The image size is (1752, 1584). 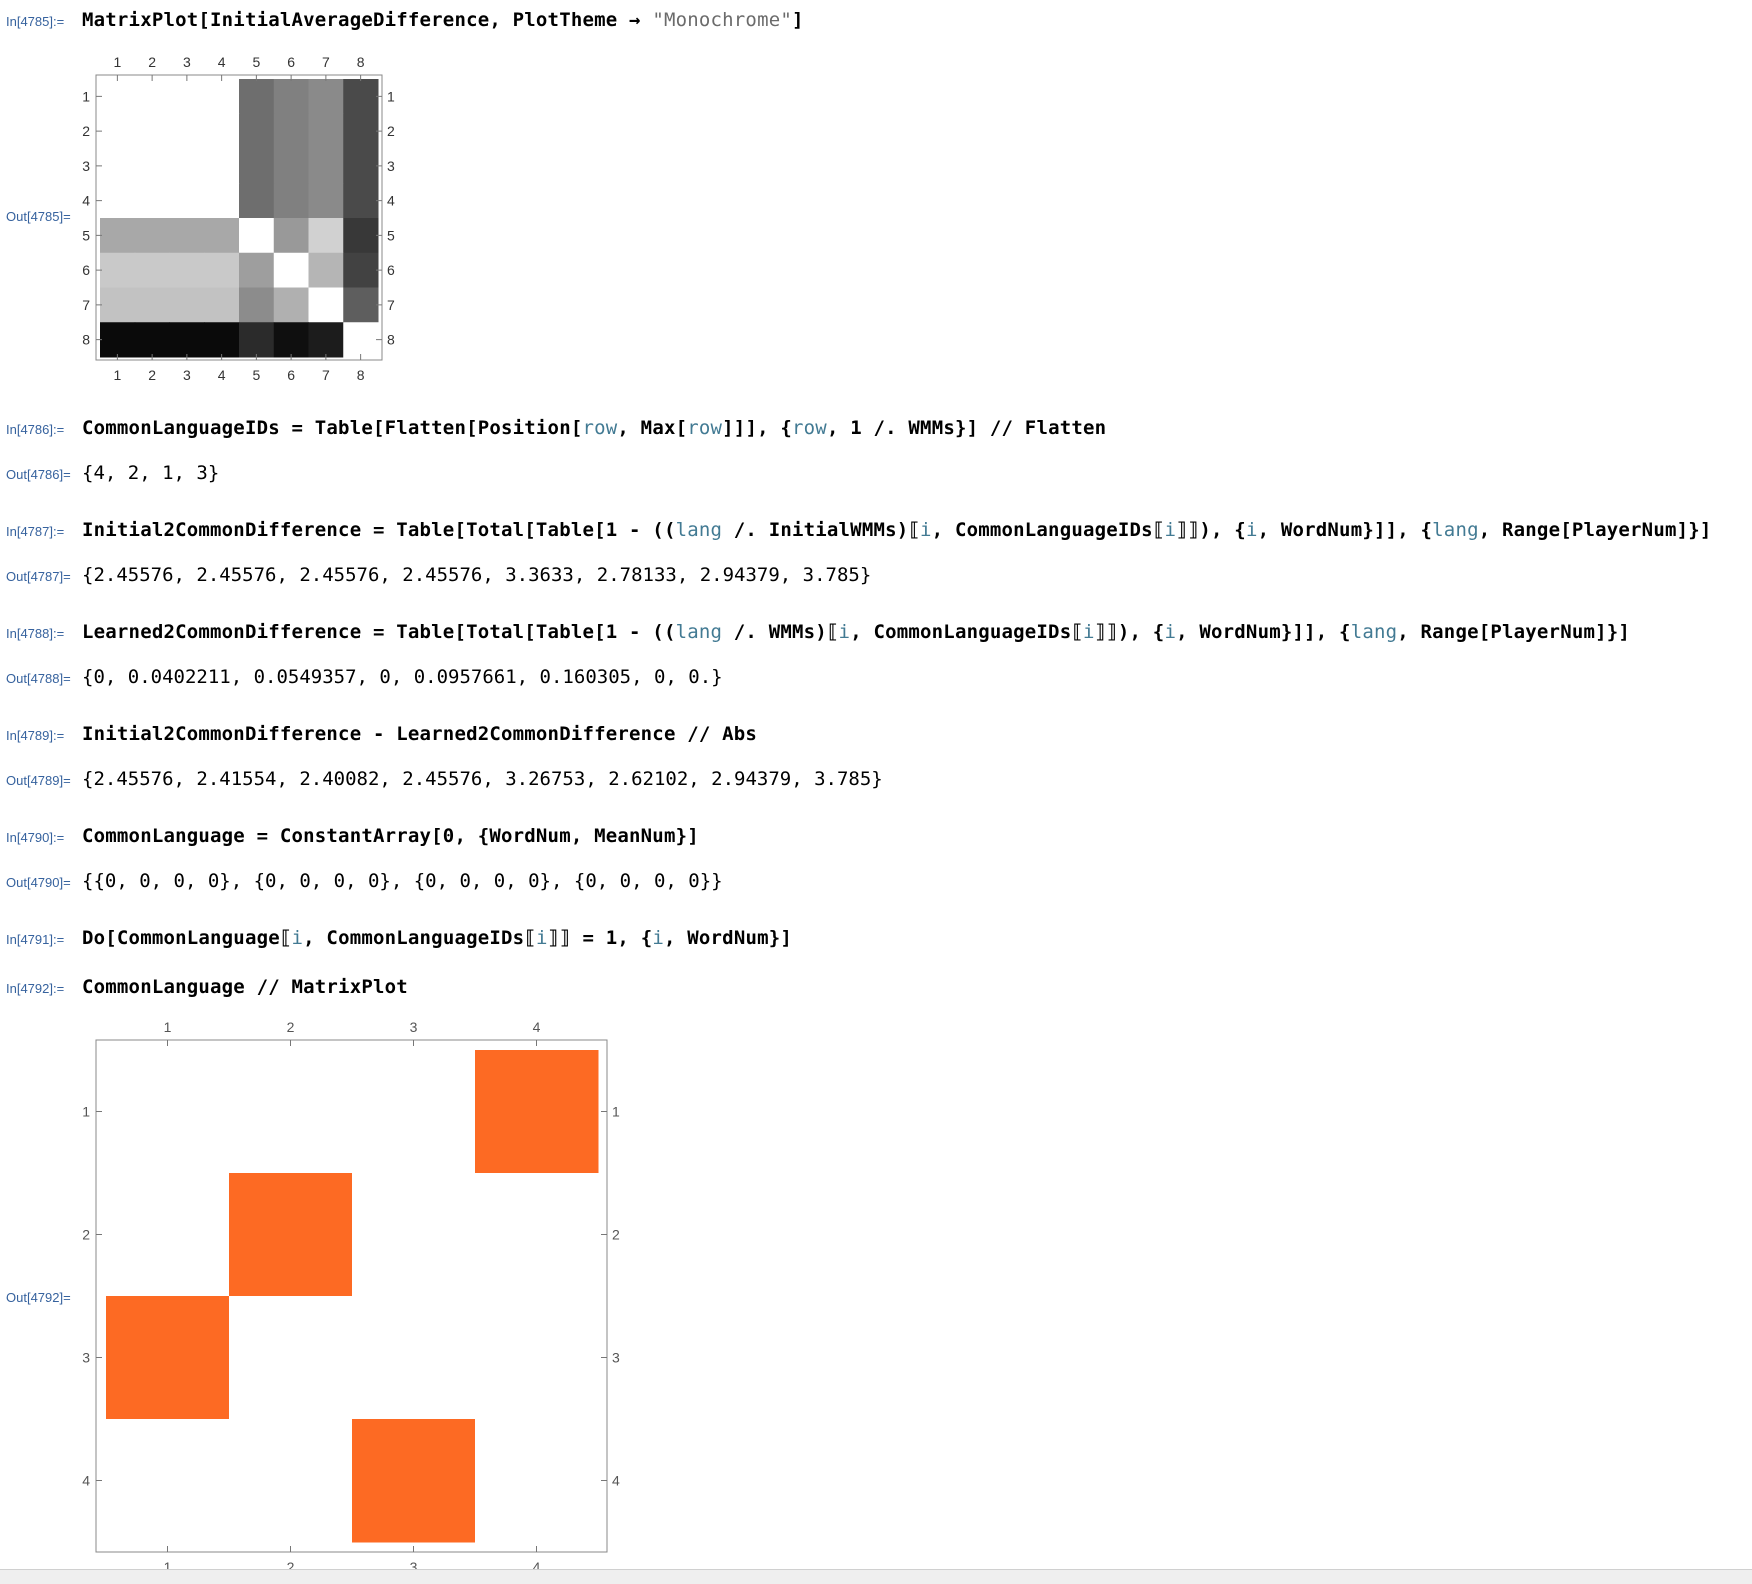 I want to click on monochrome-col-tick-top: 8, so click(x=361, y=62).